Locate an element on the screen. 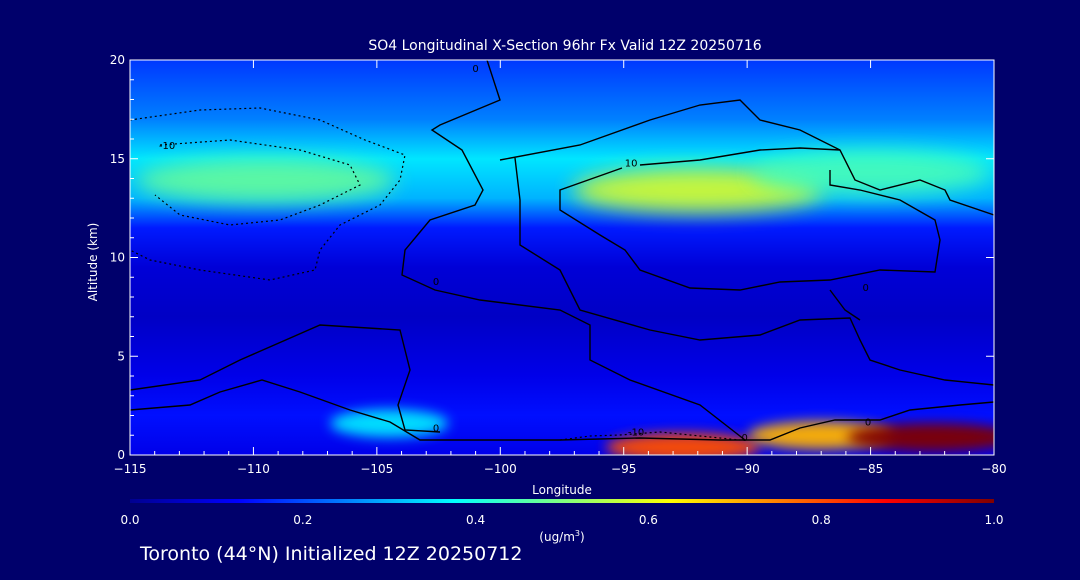 Image resolution: width=1080 pixels, height=580 pixels. contour-minus-ten-surface is located at coordinates (650, 436).